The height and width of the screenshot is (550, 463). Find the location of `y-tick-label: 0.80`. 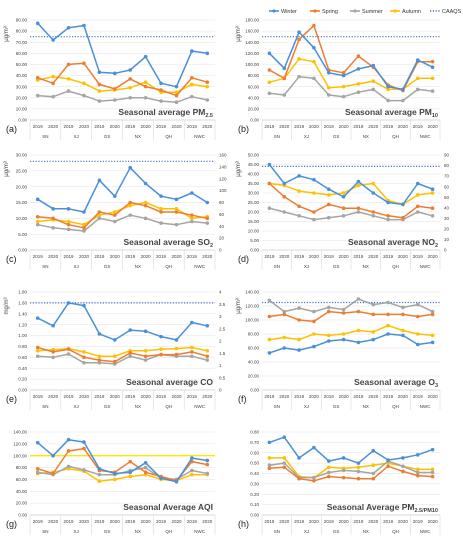

y-tick-label: 0.80 is located at coordinates (22, 346).